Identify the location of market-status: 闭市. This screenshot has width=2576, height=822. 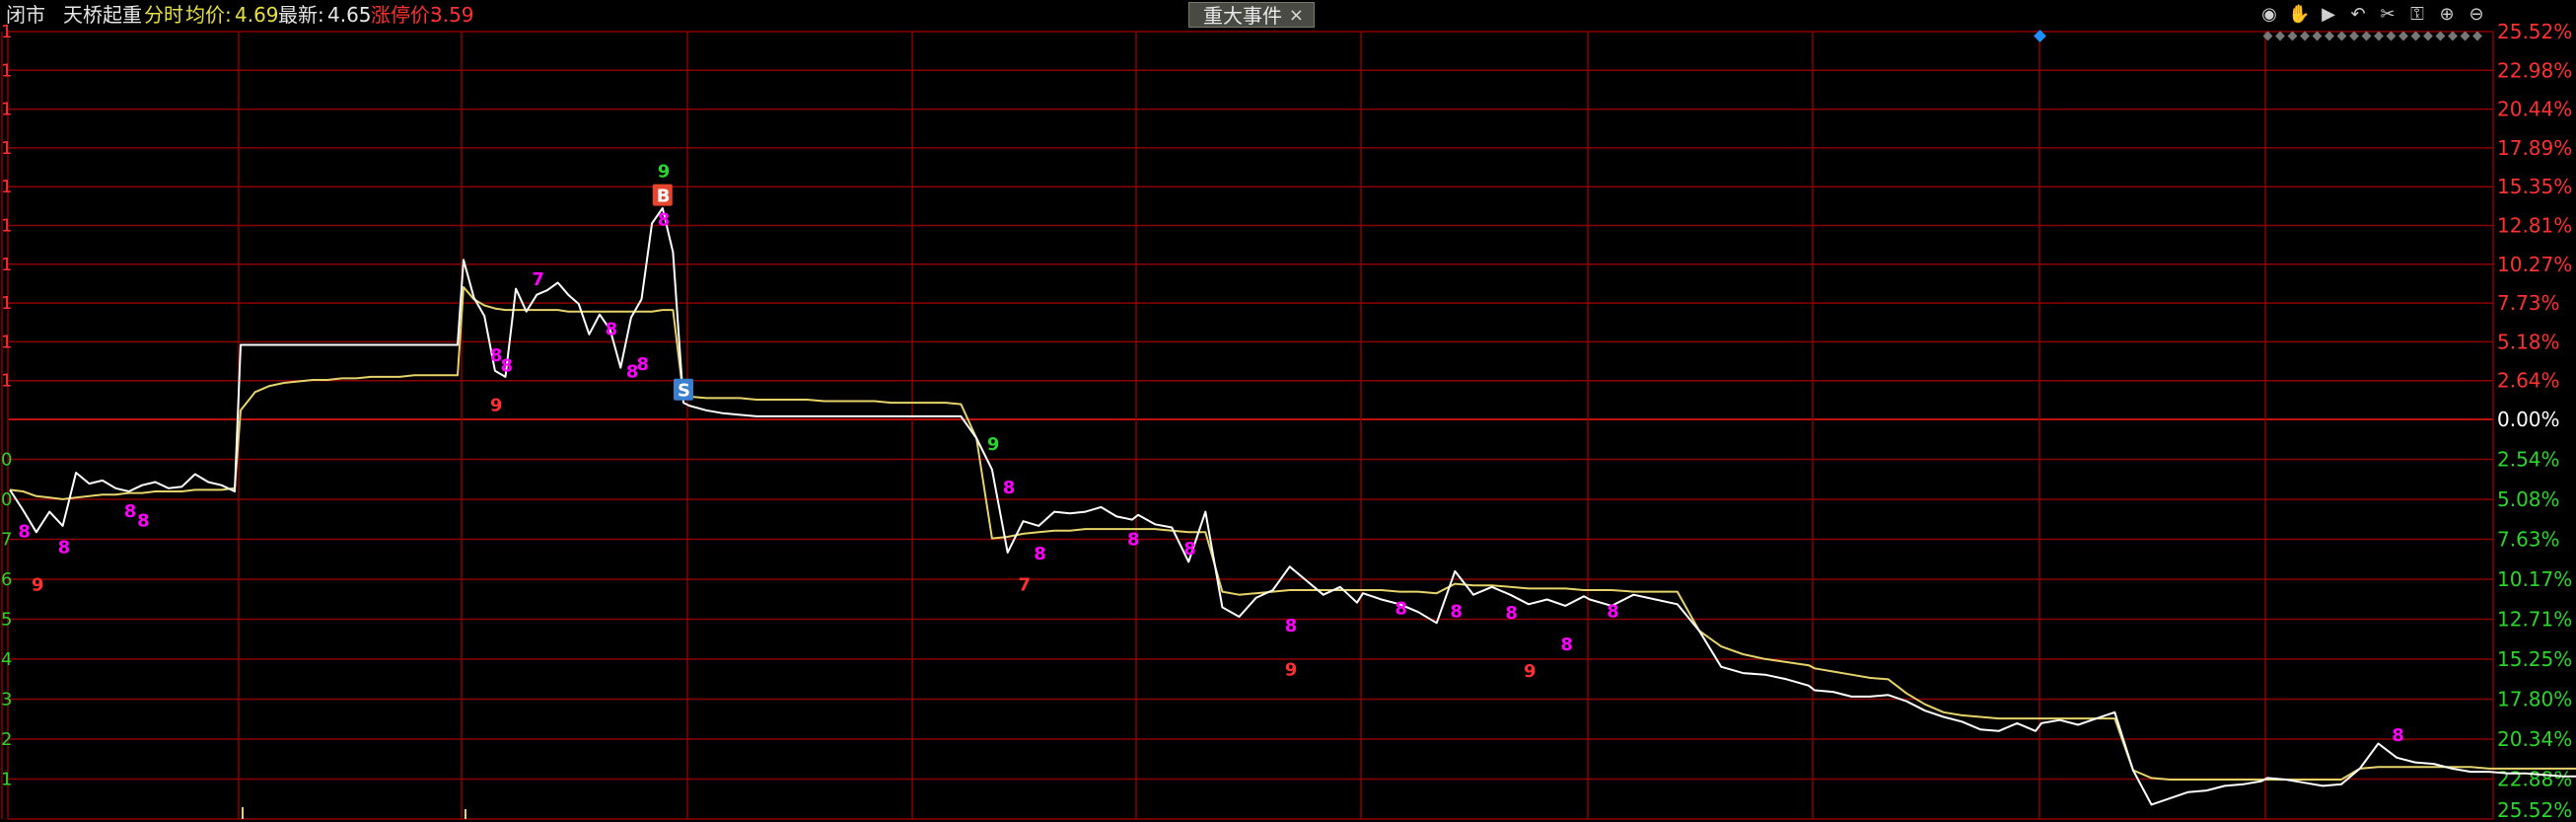
(25, 15).